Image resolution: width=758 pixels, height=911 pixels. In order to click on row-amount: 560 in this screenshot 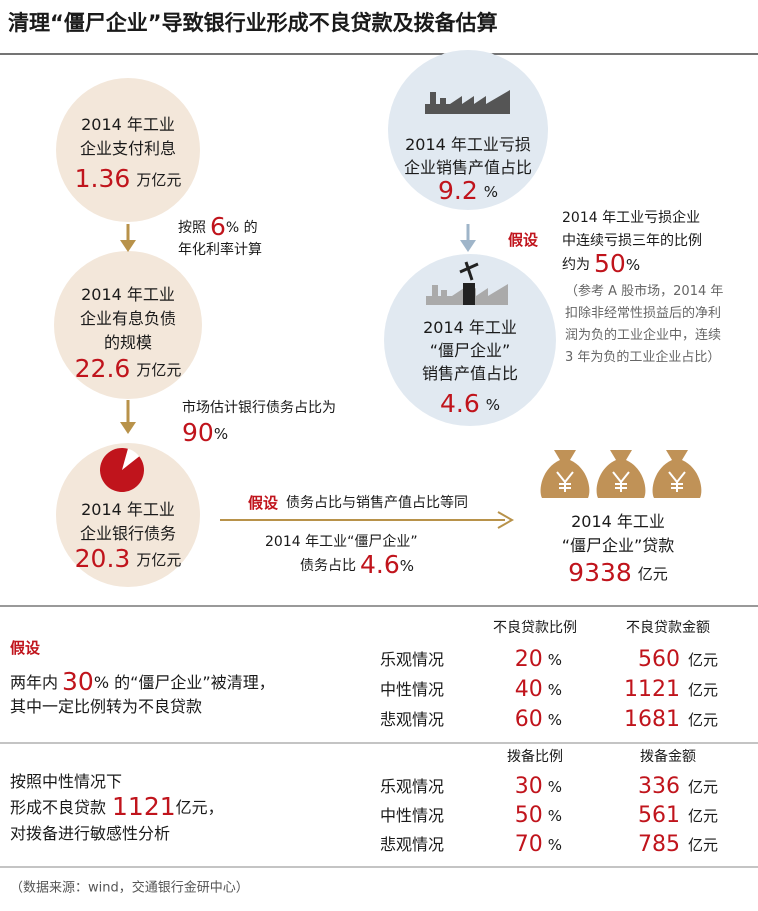, I will do `click(659, 659)`.